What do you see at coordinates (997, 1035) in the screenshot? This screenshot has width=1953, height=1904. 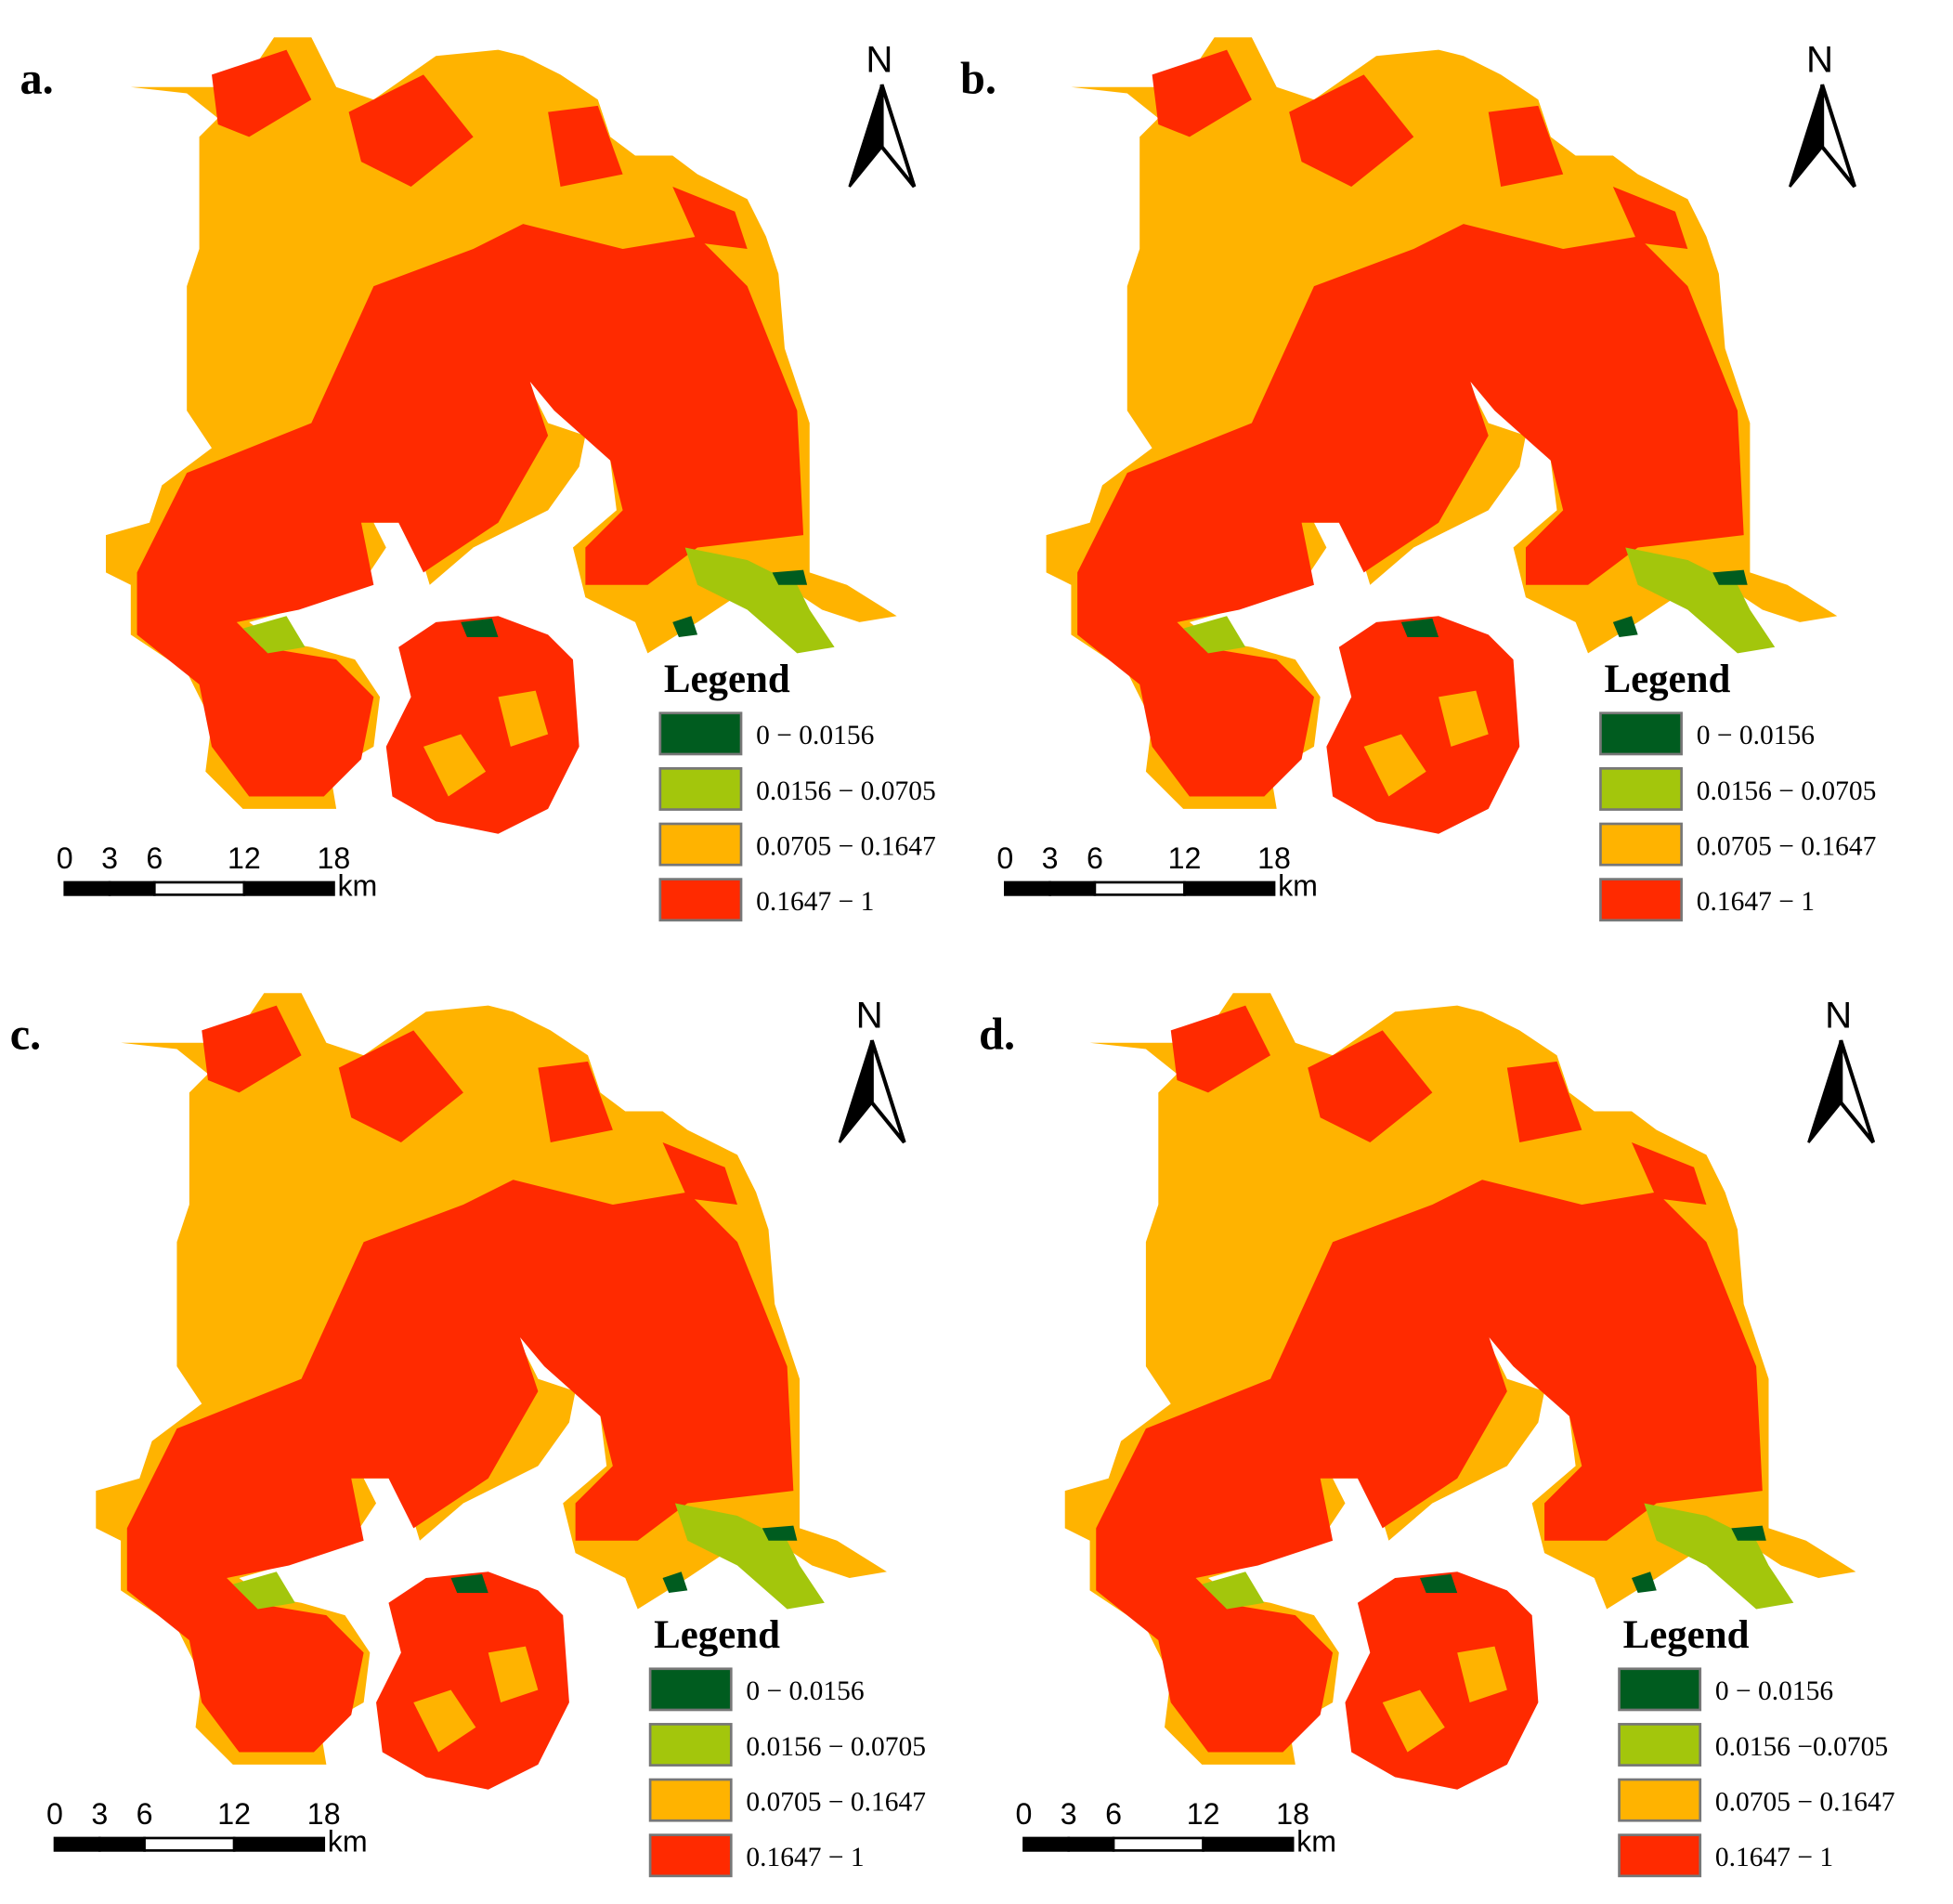 I see `panel-label: d.` at bounding box center [997, 1035].